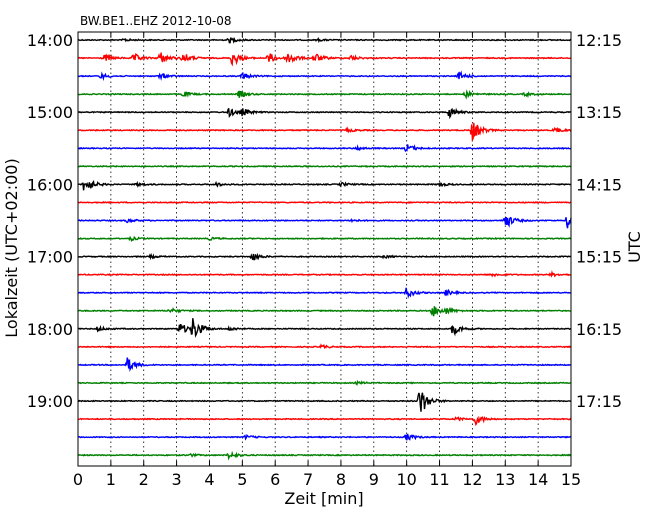  What do you see at coordinates (406, 479) in the screenshot?
I see `x-tick-label: 10` at bounding box center [406, 479].